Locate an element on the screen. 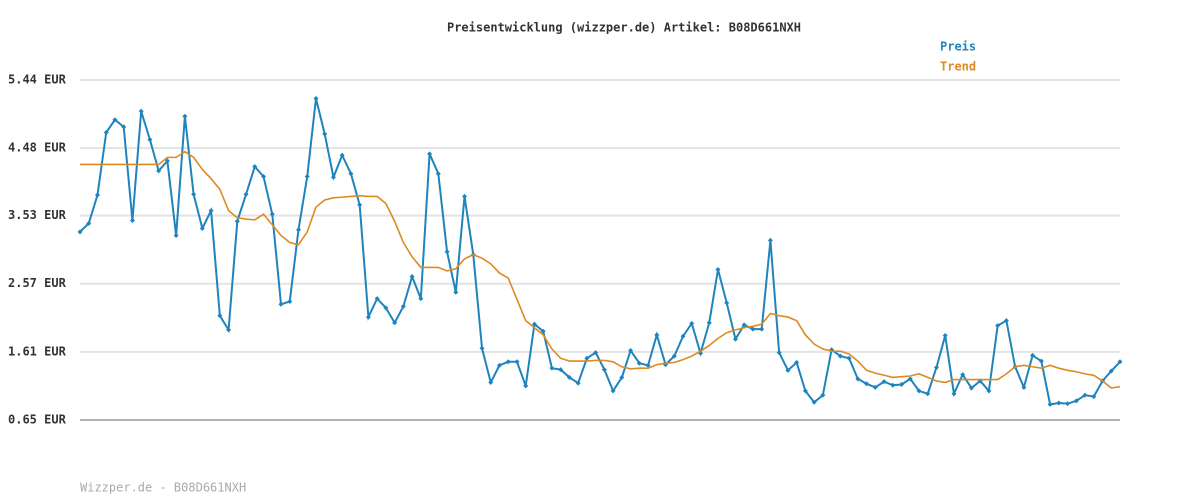 The width and height of the screenshot is (1200, 500). legend-entry: Preis is located at coordinates (958, 47).